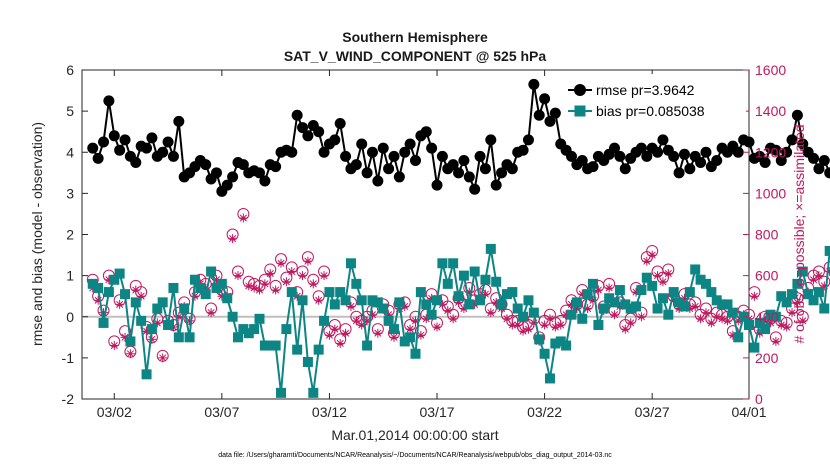  Describe the element at coordinates (70, 111) in the screenshot. I see `y-tick-label-left: 5` at that location.